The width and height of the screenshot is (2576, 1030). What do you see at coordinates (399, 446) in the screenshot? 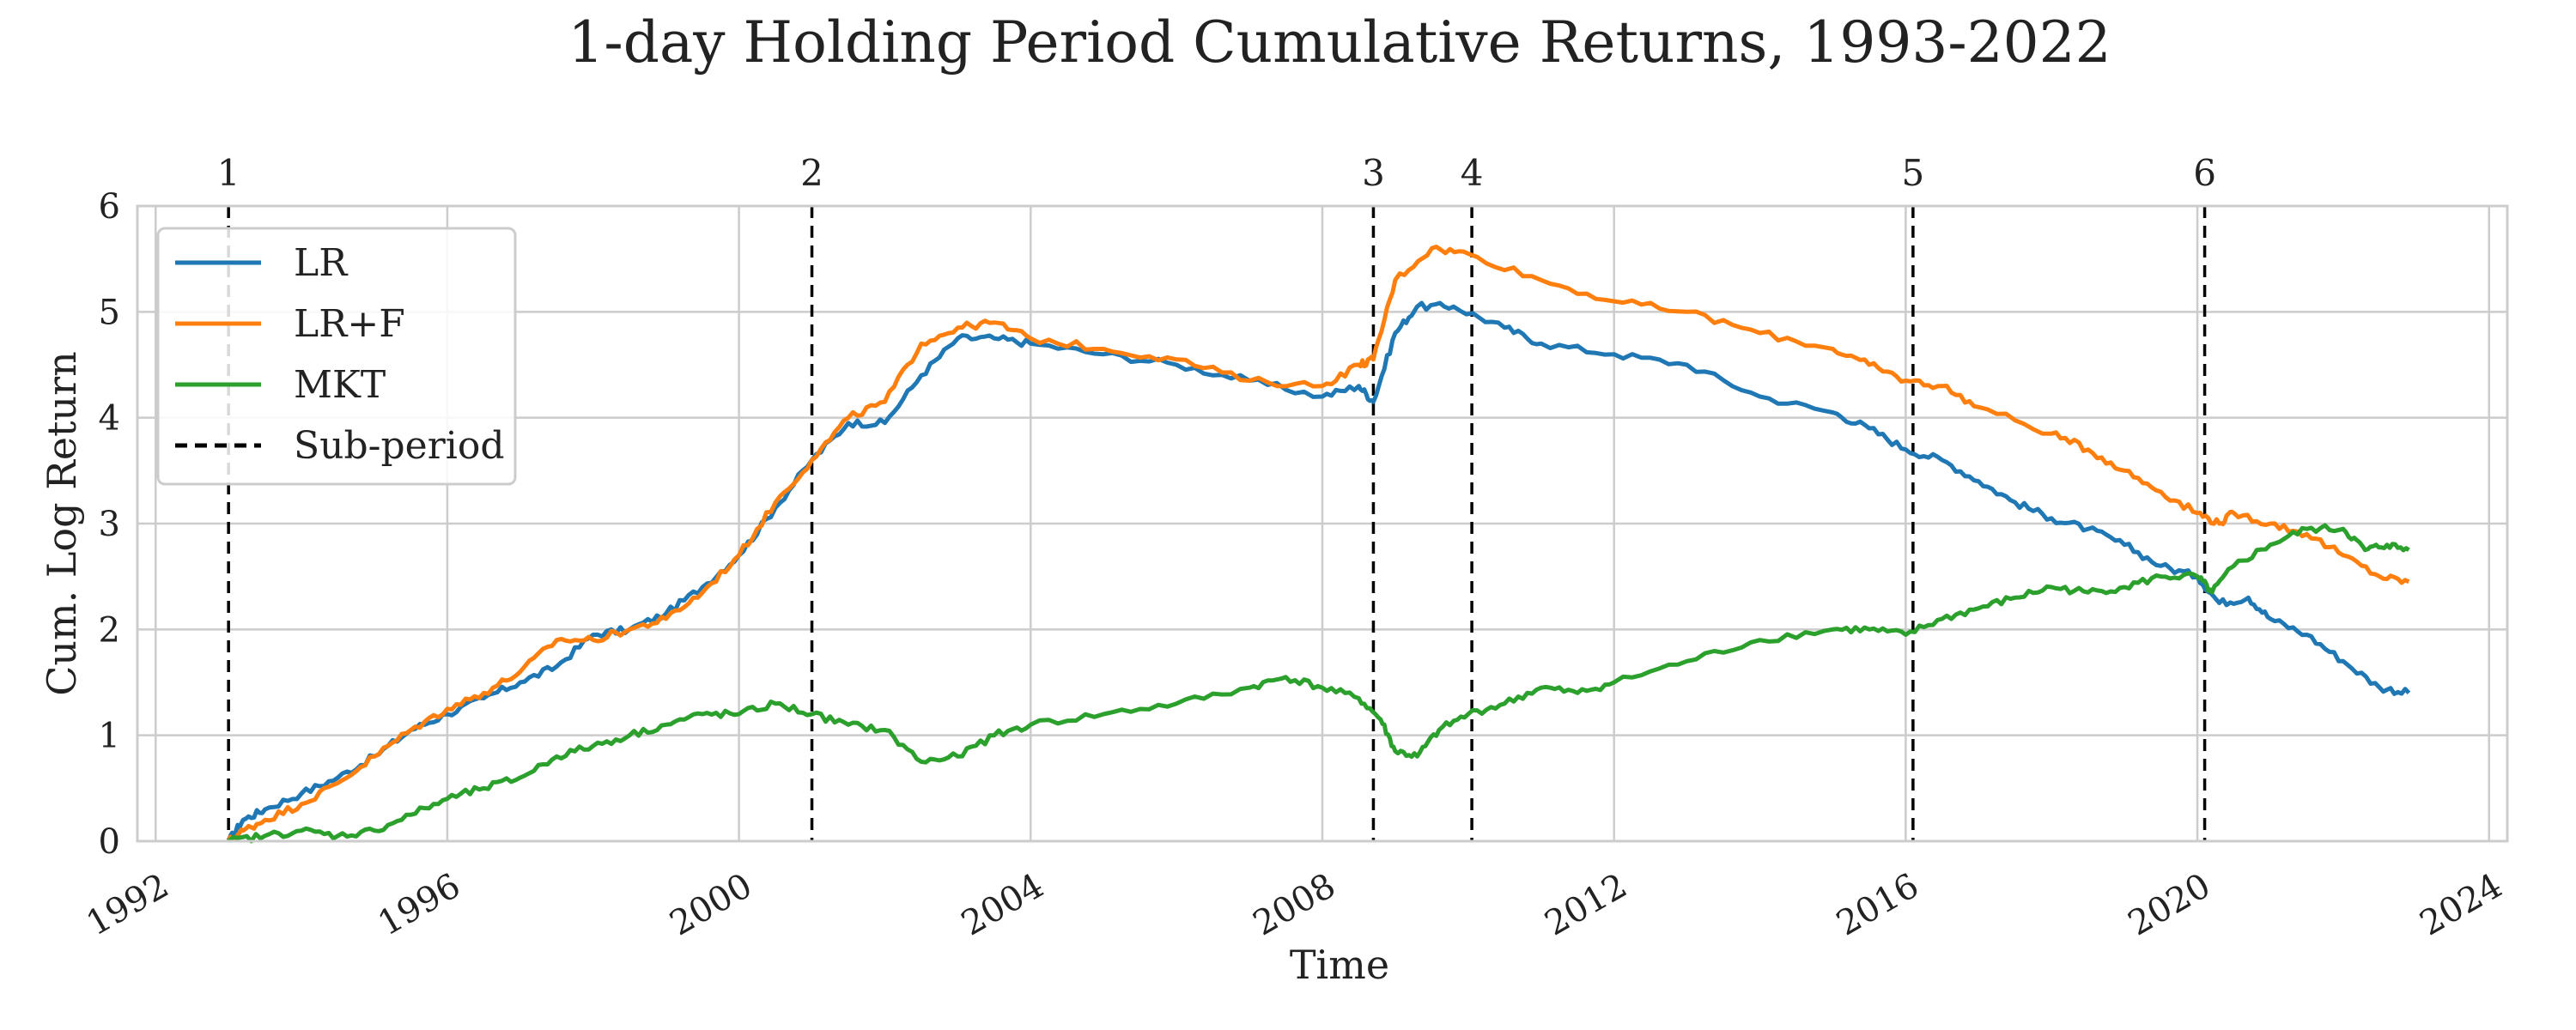
I see `legend-label: Sub-period` at bounding box center [399, 446].